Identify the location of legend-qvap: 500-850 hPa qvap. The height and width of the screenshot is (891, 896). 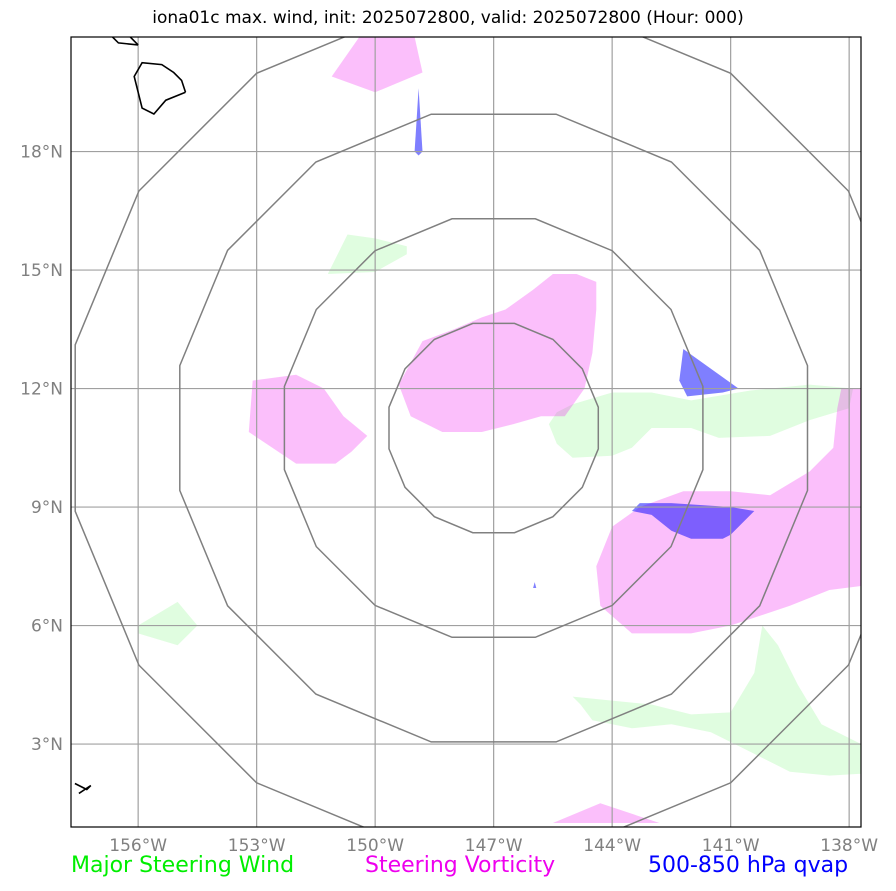
(748, 865).